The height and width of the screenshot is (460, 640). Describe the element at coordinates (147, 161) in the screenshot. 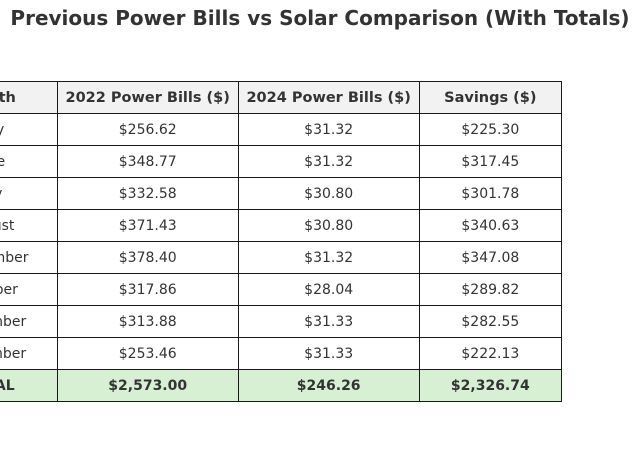

I see `bill-2022-cell: $348.77` at that location.